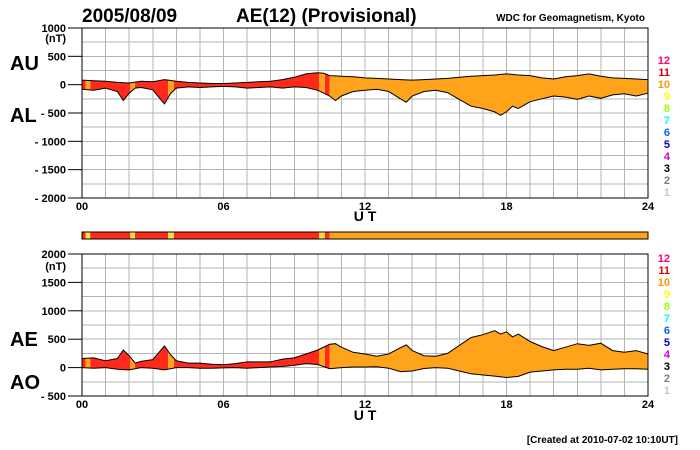 The image size is (700, 450). I want to click on chart-title: AE(12) (Provisional), so click(326, 16).